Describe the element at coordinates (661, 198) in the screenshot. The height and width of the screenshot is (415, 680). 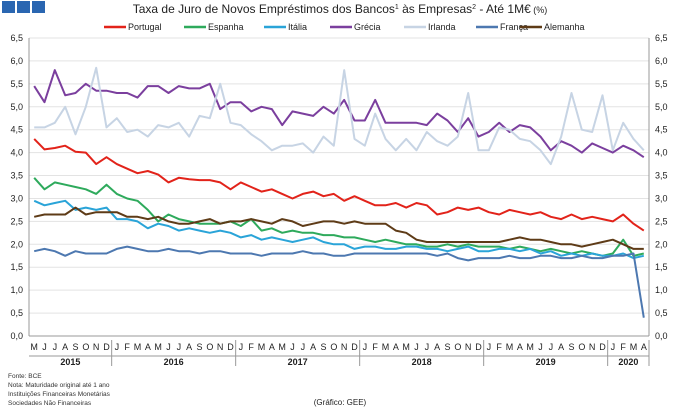
I see `y-tick-label-right: 3,0` at that location.